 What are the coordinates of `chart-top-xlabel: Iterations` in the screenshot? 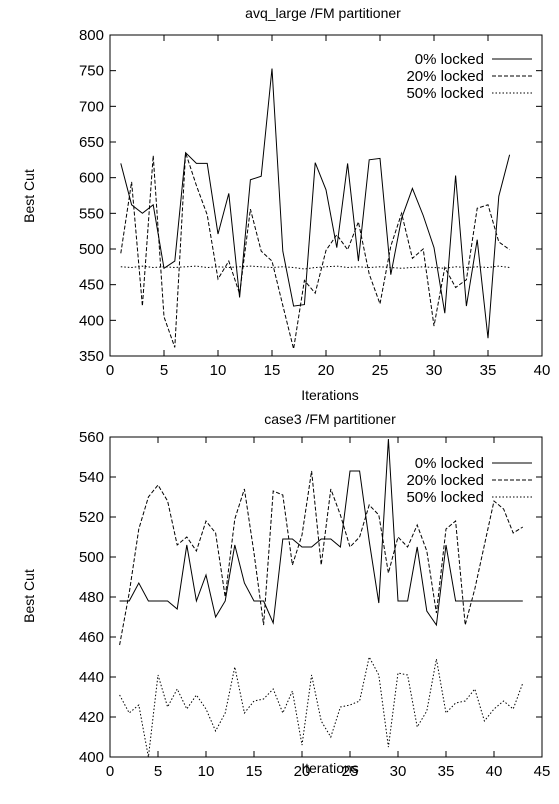 It's located at (330, 395).